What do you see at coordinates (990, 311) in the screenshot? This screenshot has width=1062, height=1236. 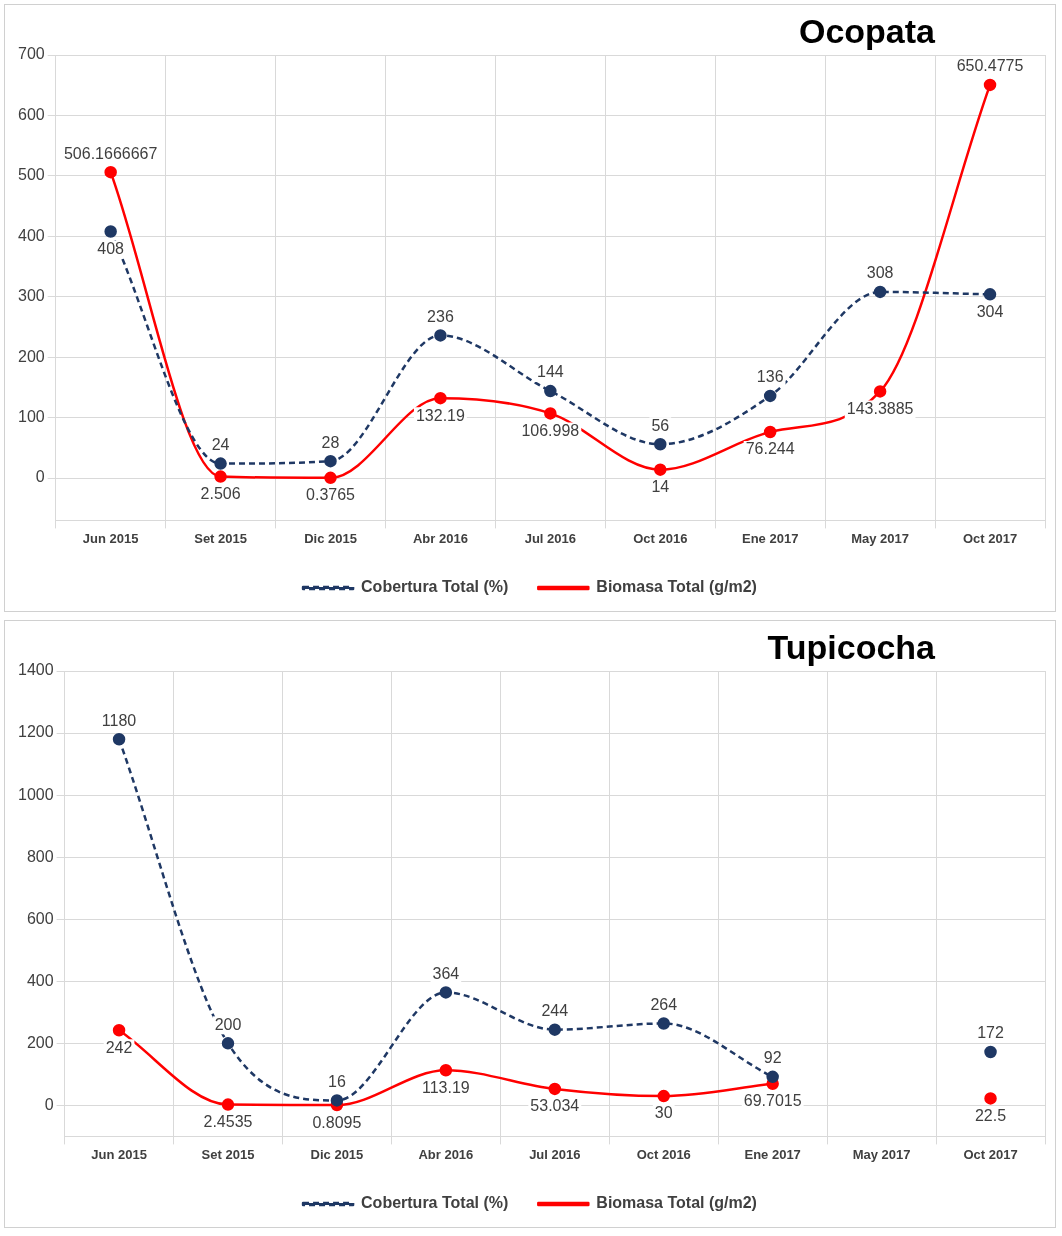 I see `data-label: 304` at bounding box center [990, 311].